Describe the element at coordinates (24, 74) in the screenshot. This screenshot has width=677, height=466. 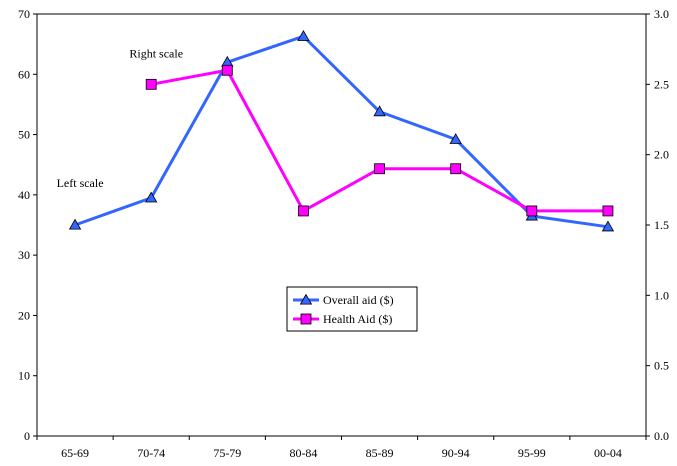
I see `left-tick-label: 60` at that location.